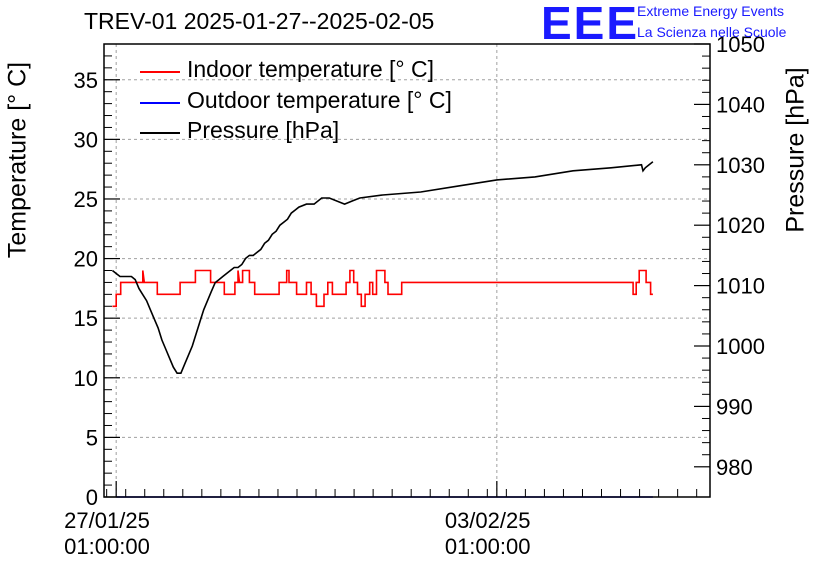  I want to click on y2-tick-label: 1020, so click(740, 225).